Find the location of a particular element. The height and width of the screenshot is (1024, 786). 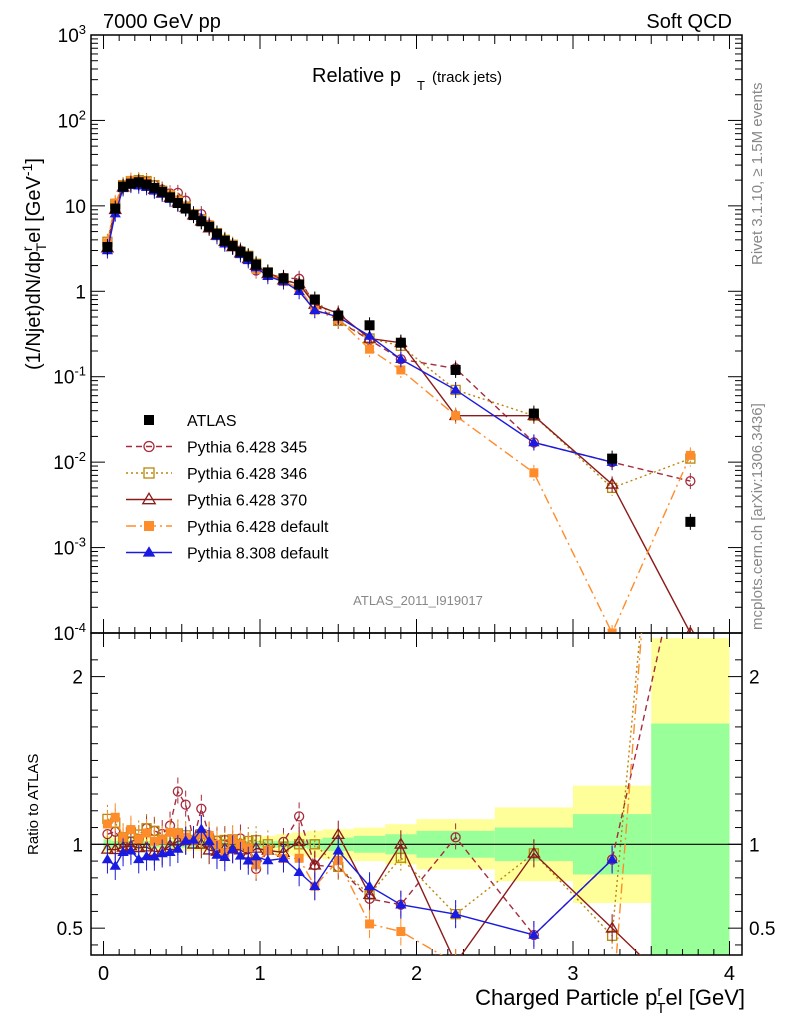

main-y-axis-label: (1/Njet)dN/dprTel [GeV-1] is located at coordinates (34, 264).